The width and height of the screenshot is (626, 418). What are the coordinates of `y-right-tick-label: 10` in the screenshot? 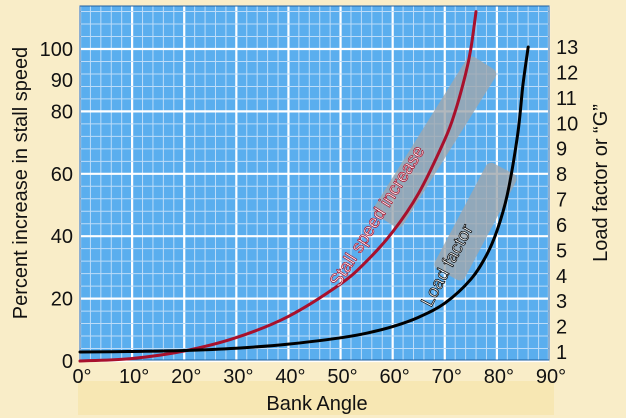 It's located at (567, 124).